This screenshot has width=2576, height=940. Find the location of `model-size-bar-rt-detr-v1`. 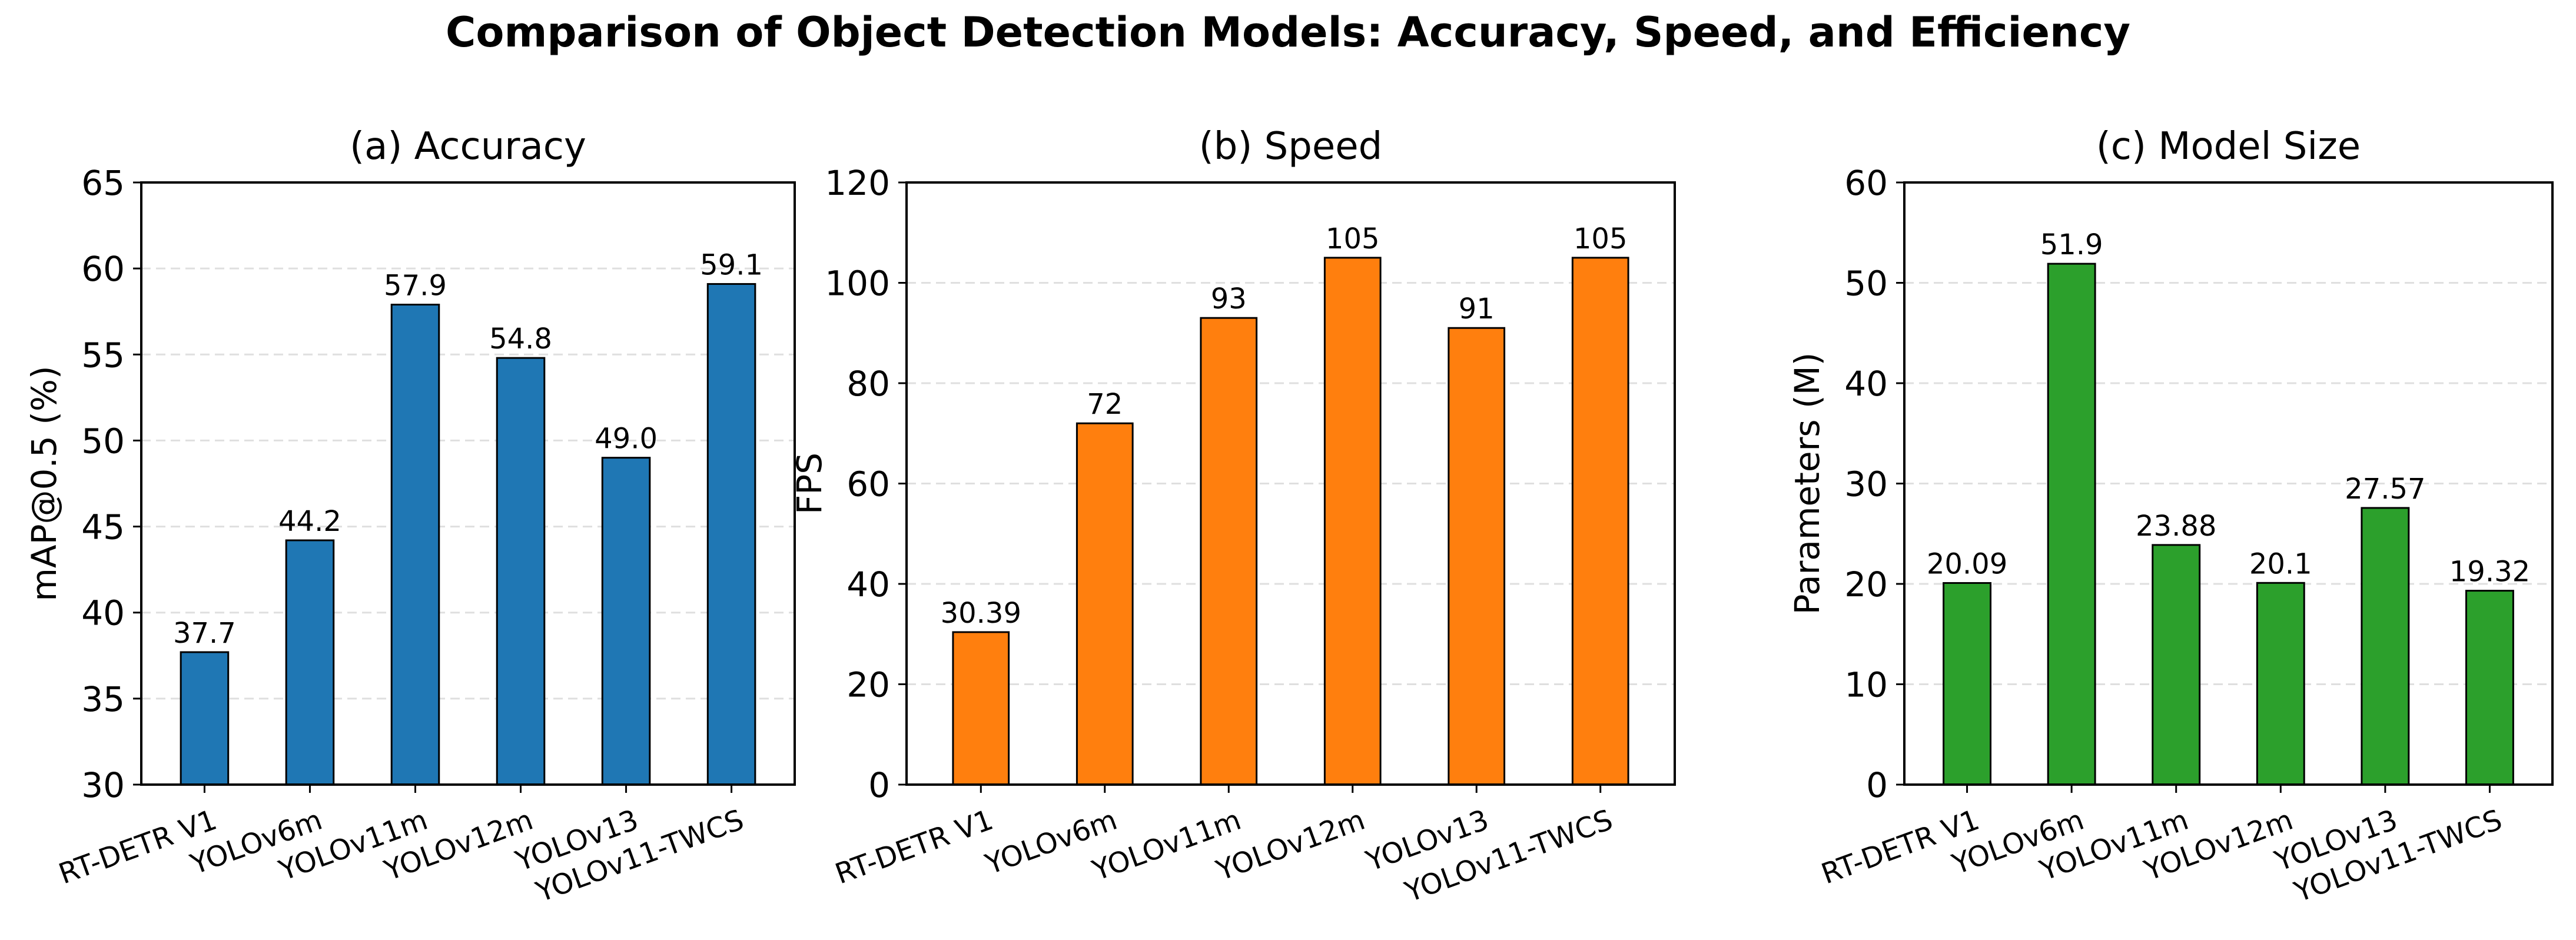

model-size-bar-rt-detr-v1 is located at coordinates (1967, 684).